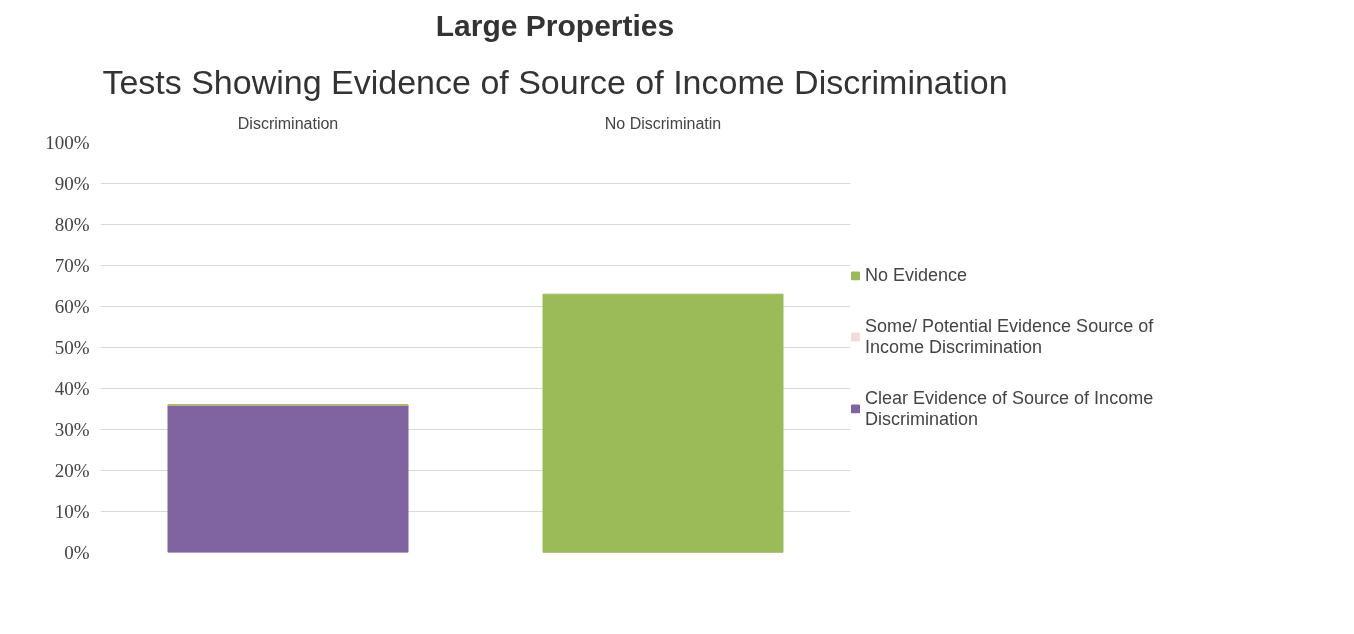 This screenshot has width=1354, height=634. I want to click on legend-label: Some/ Potential Evidence Source of Income Discrimination, so click(1009, 336).